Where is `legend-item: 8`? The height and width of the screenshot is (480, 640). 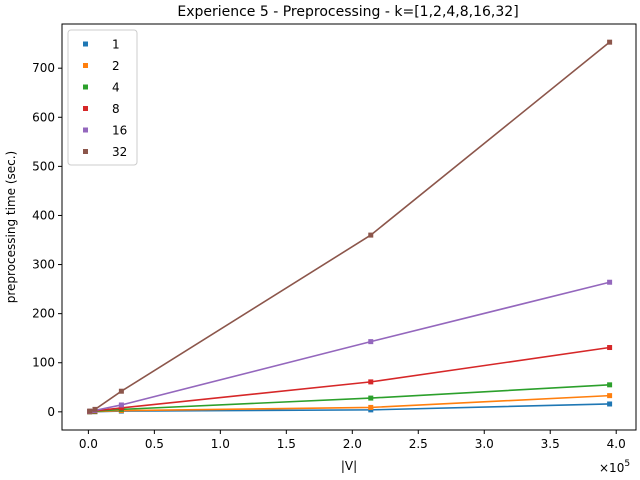 legend-item: 8 is located at coordinates (101, 109).